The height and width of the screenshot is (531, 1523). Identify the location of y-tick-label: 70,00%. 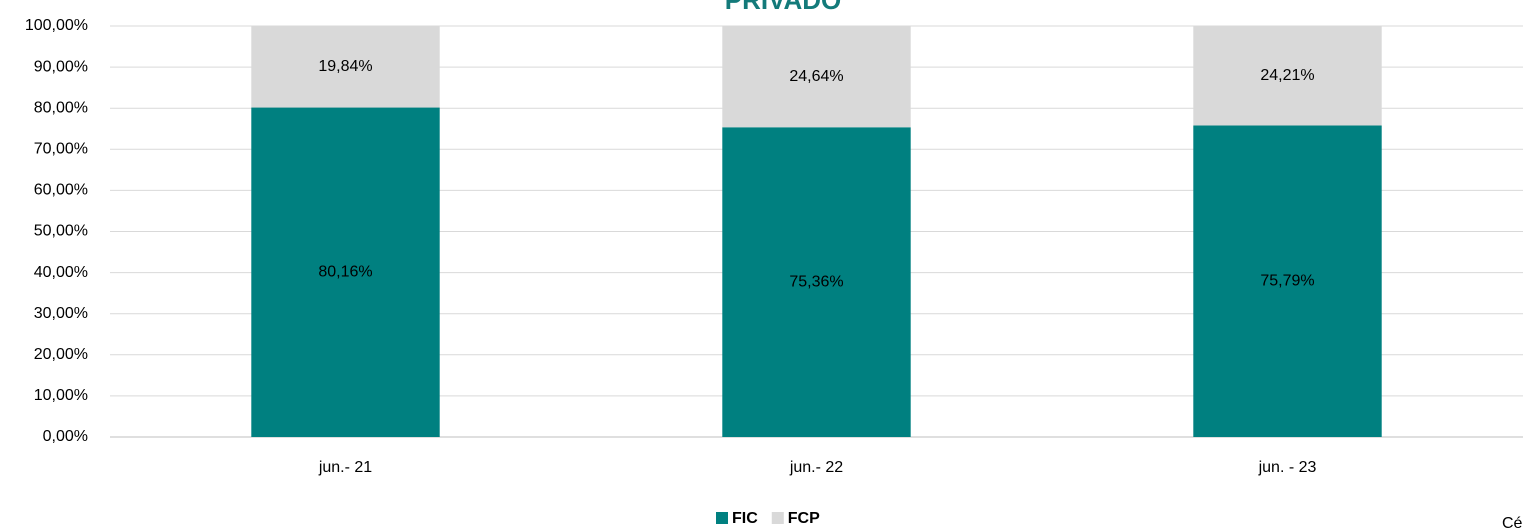
(61, 149).